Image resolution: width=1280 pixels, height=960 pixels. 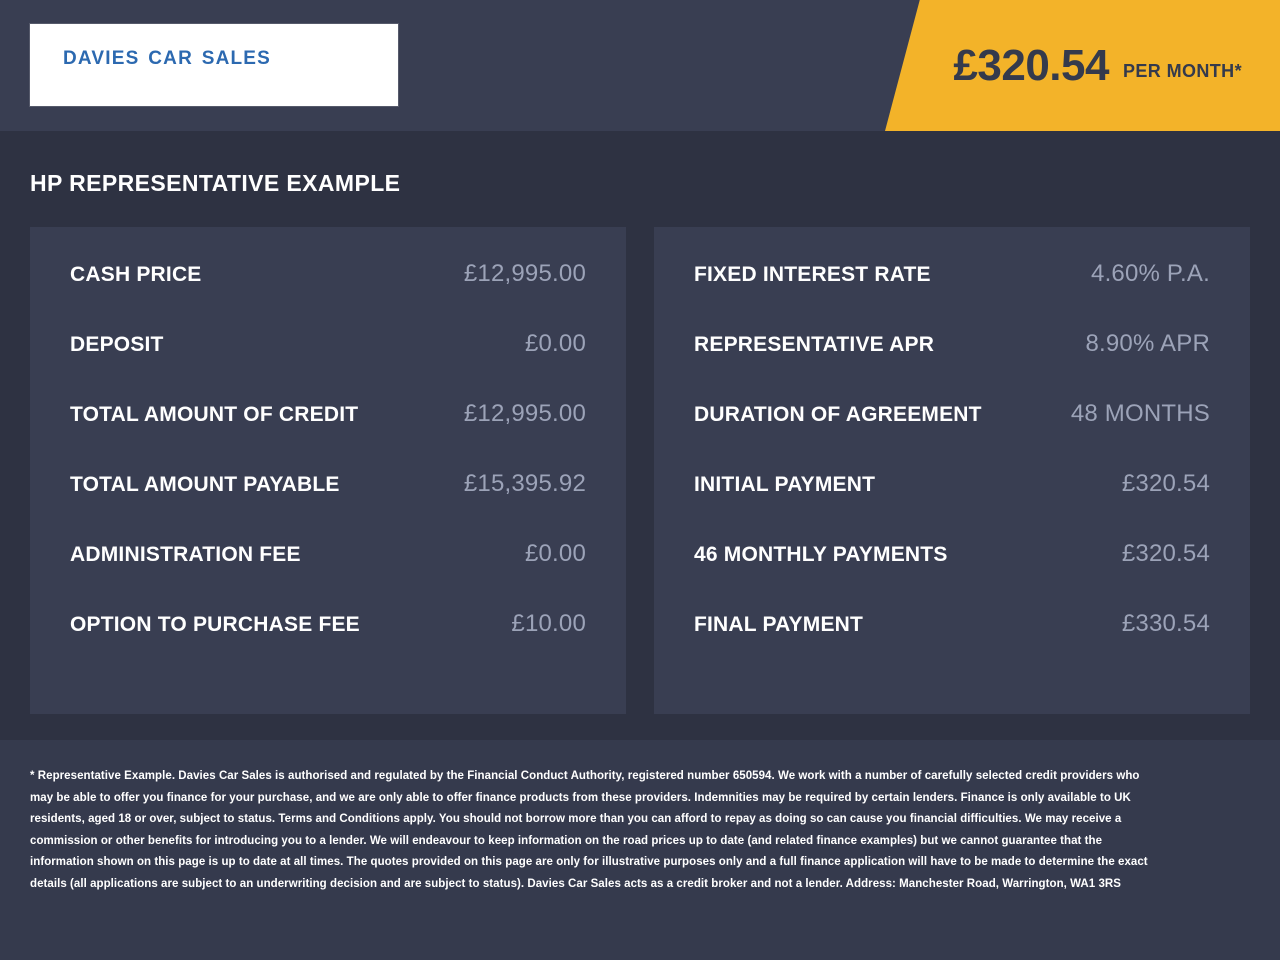 What do you see at coordinates (1031, 65) in the screenshot?
I see `monthly-price-amount: £320.54` at bounding box center [1031, 65].